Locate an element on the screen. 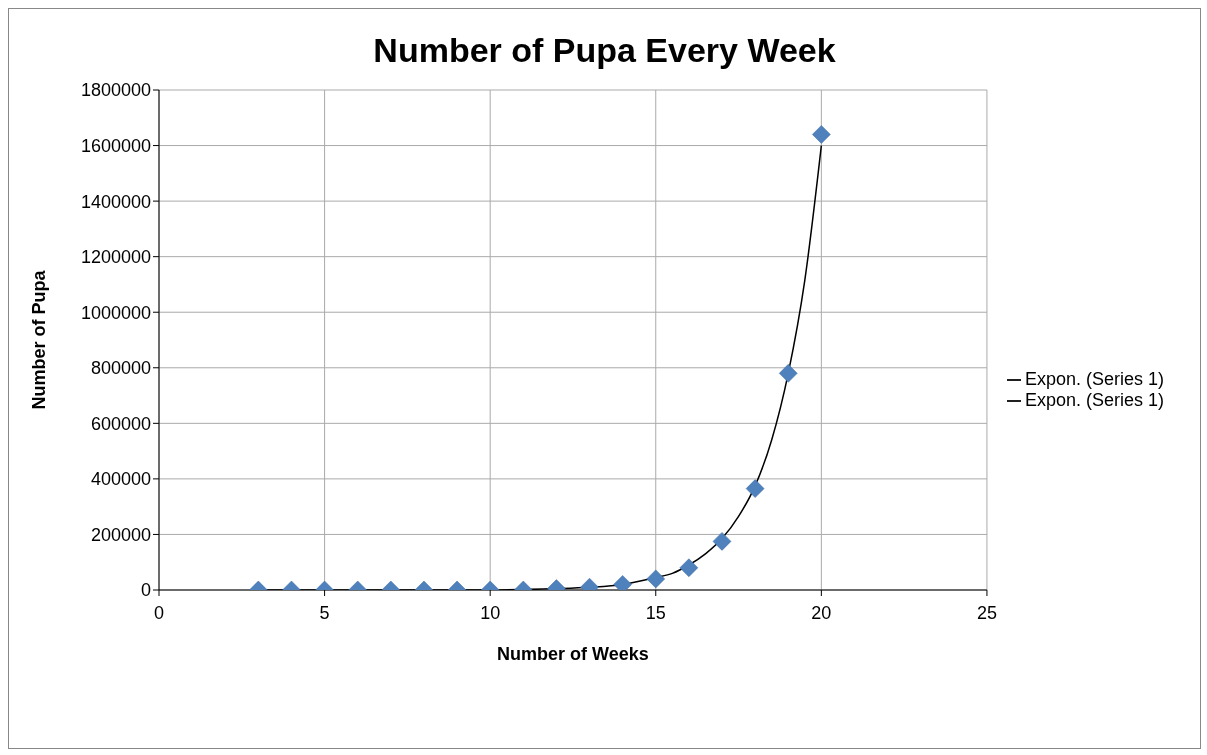  y-axis-title: Number of Pupa is located at coordinates (39, 339).